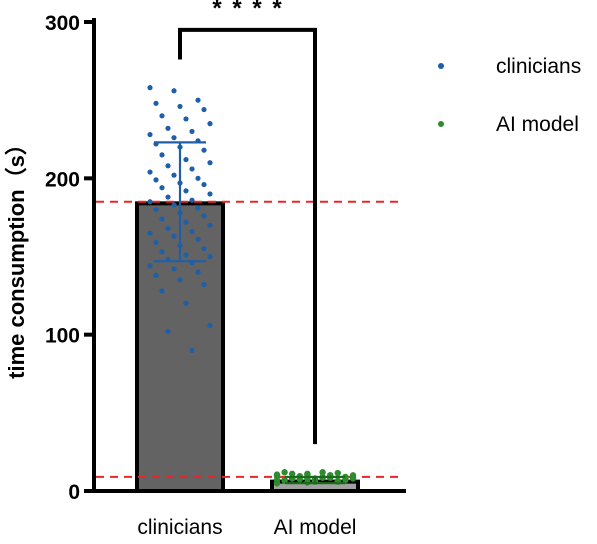  What do you see at coordinates (537, 124) in the screenshot?
I see `legend-label: AI model` at bounding box center [537, 124].